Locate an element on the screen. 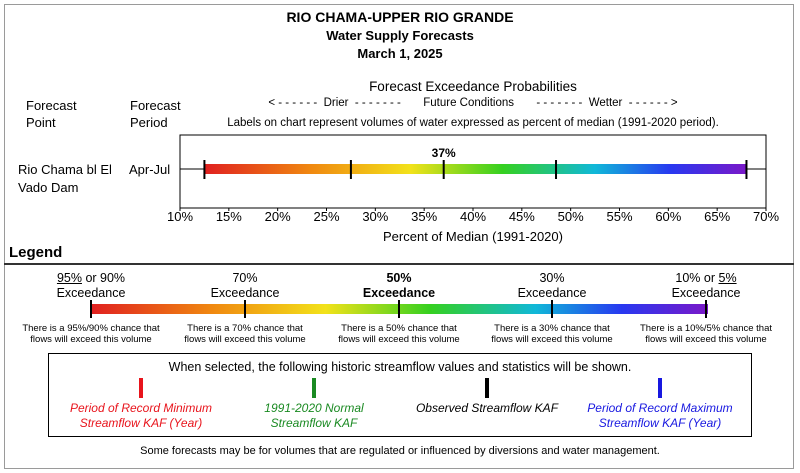  legend-desc-50-line2: flows will exceed this volume is located at coordinates (399, 339).